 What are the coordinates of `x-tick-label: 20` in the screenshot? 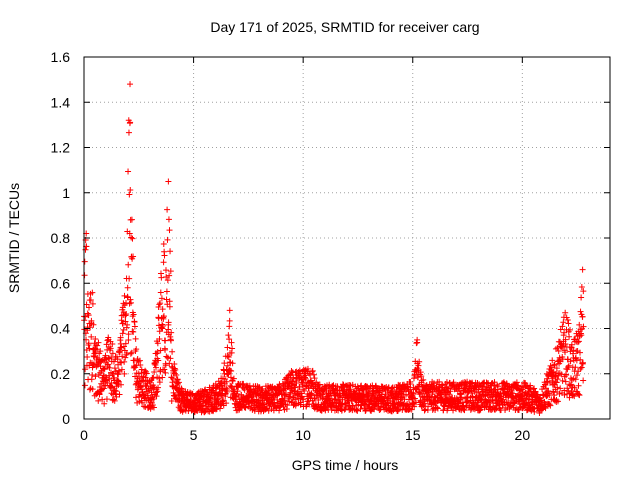 It's located at (523, 435).